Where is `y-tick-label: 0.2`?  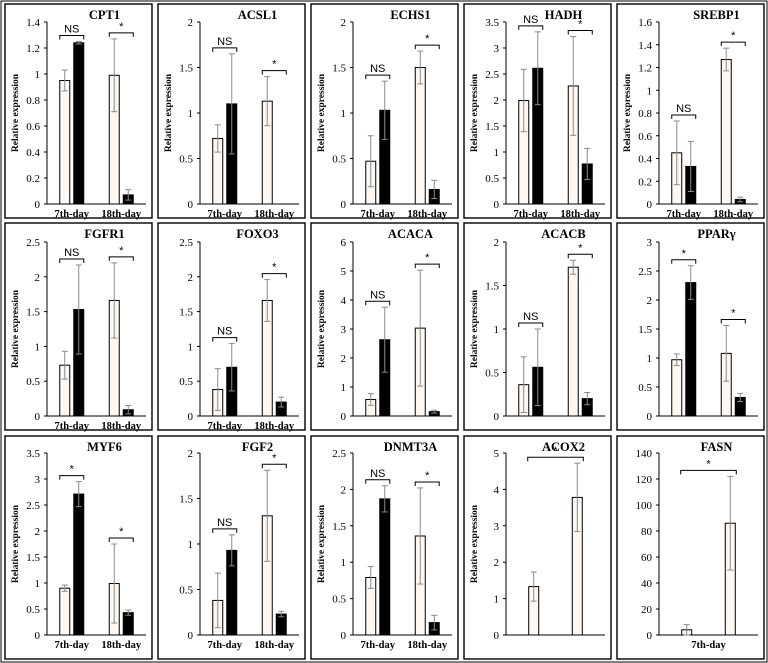
y-tick-label: 0.2 is located at coordinates (645, 182).